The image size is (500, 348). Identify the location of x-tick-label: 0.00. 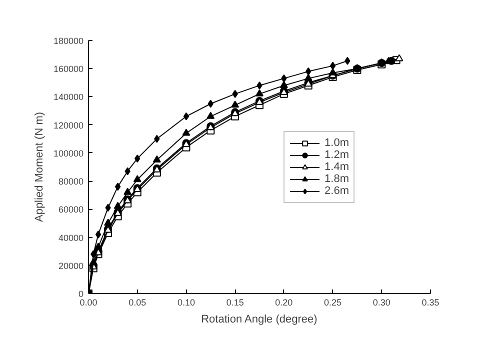
(89, 303).